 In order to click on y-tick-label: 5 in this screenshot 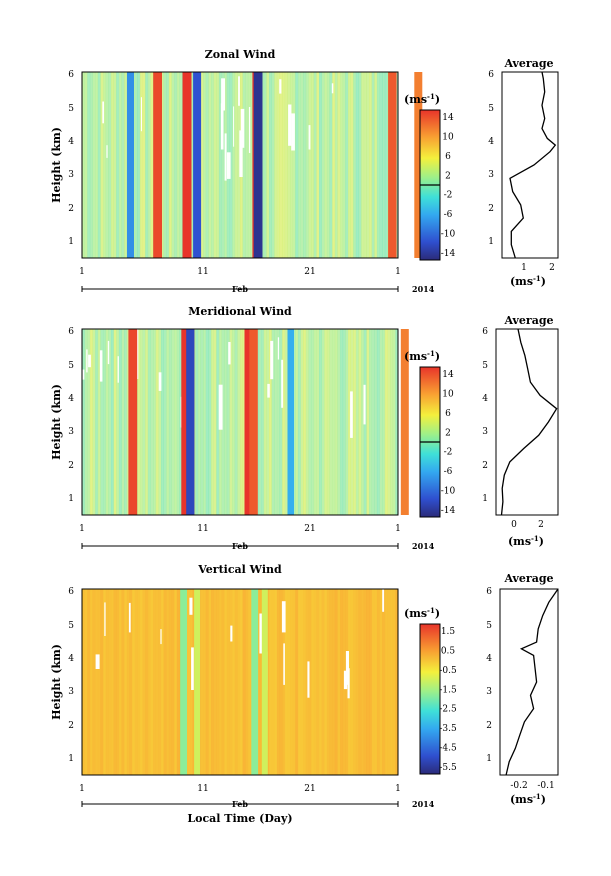, I will do `click(71, 109)`.